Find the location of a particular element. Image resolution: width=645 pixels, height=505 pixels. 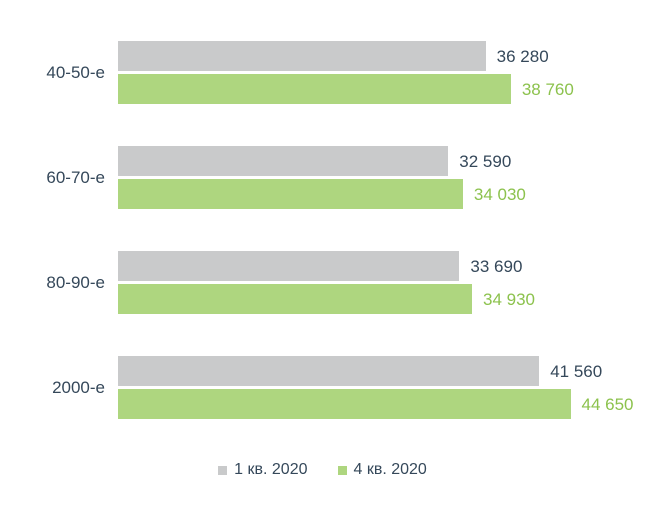

bars-container: 36 280 38 760 is located at coordinates (381, 72).